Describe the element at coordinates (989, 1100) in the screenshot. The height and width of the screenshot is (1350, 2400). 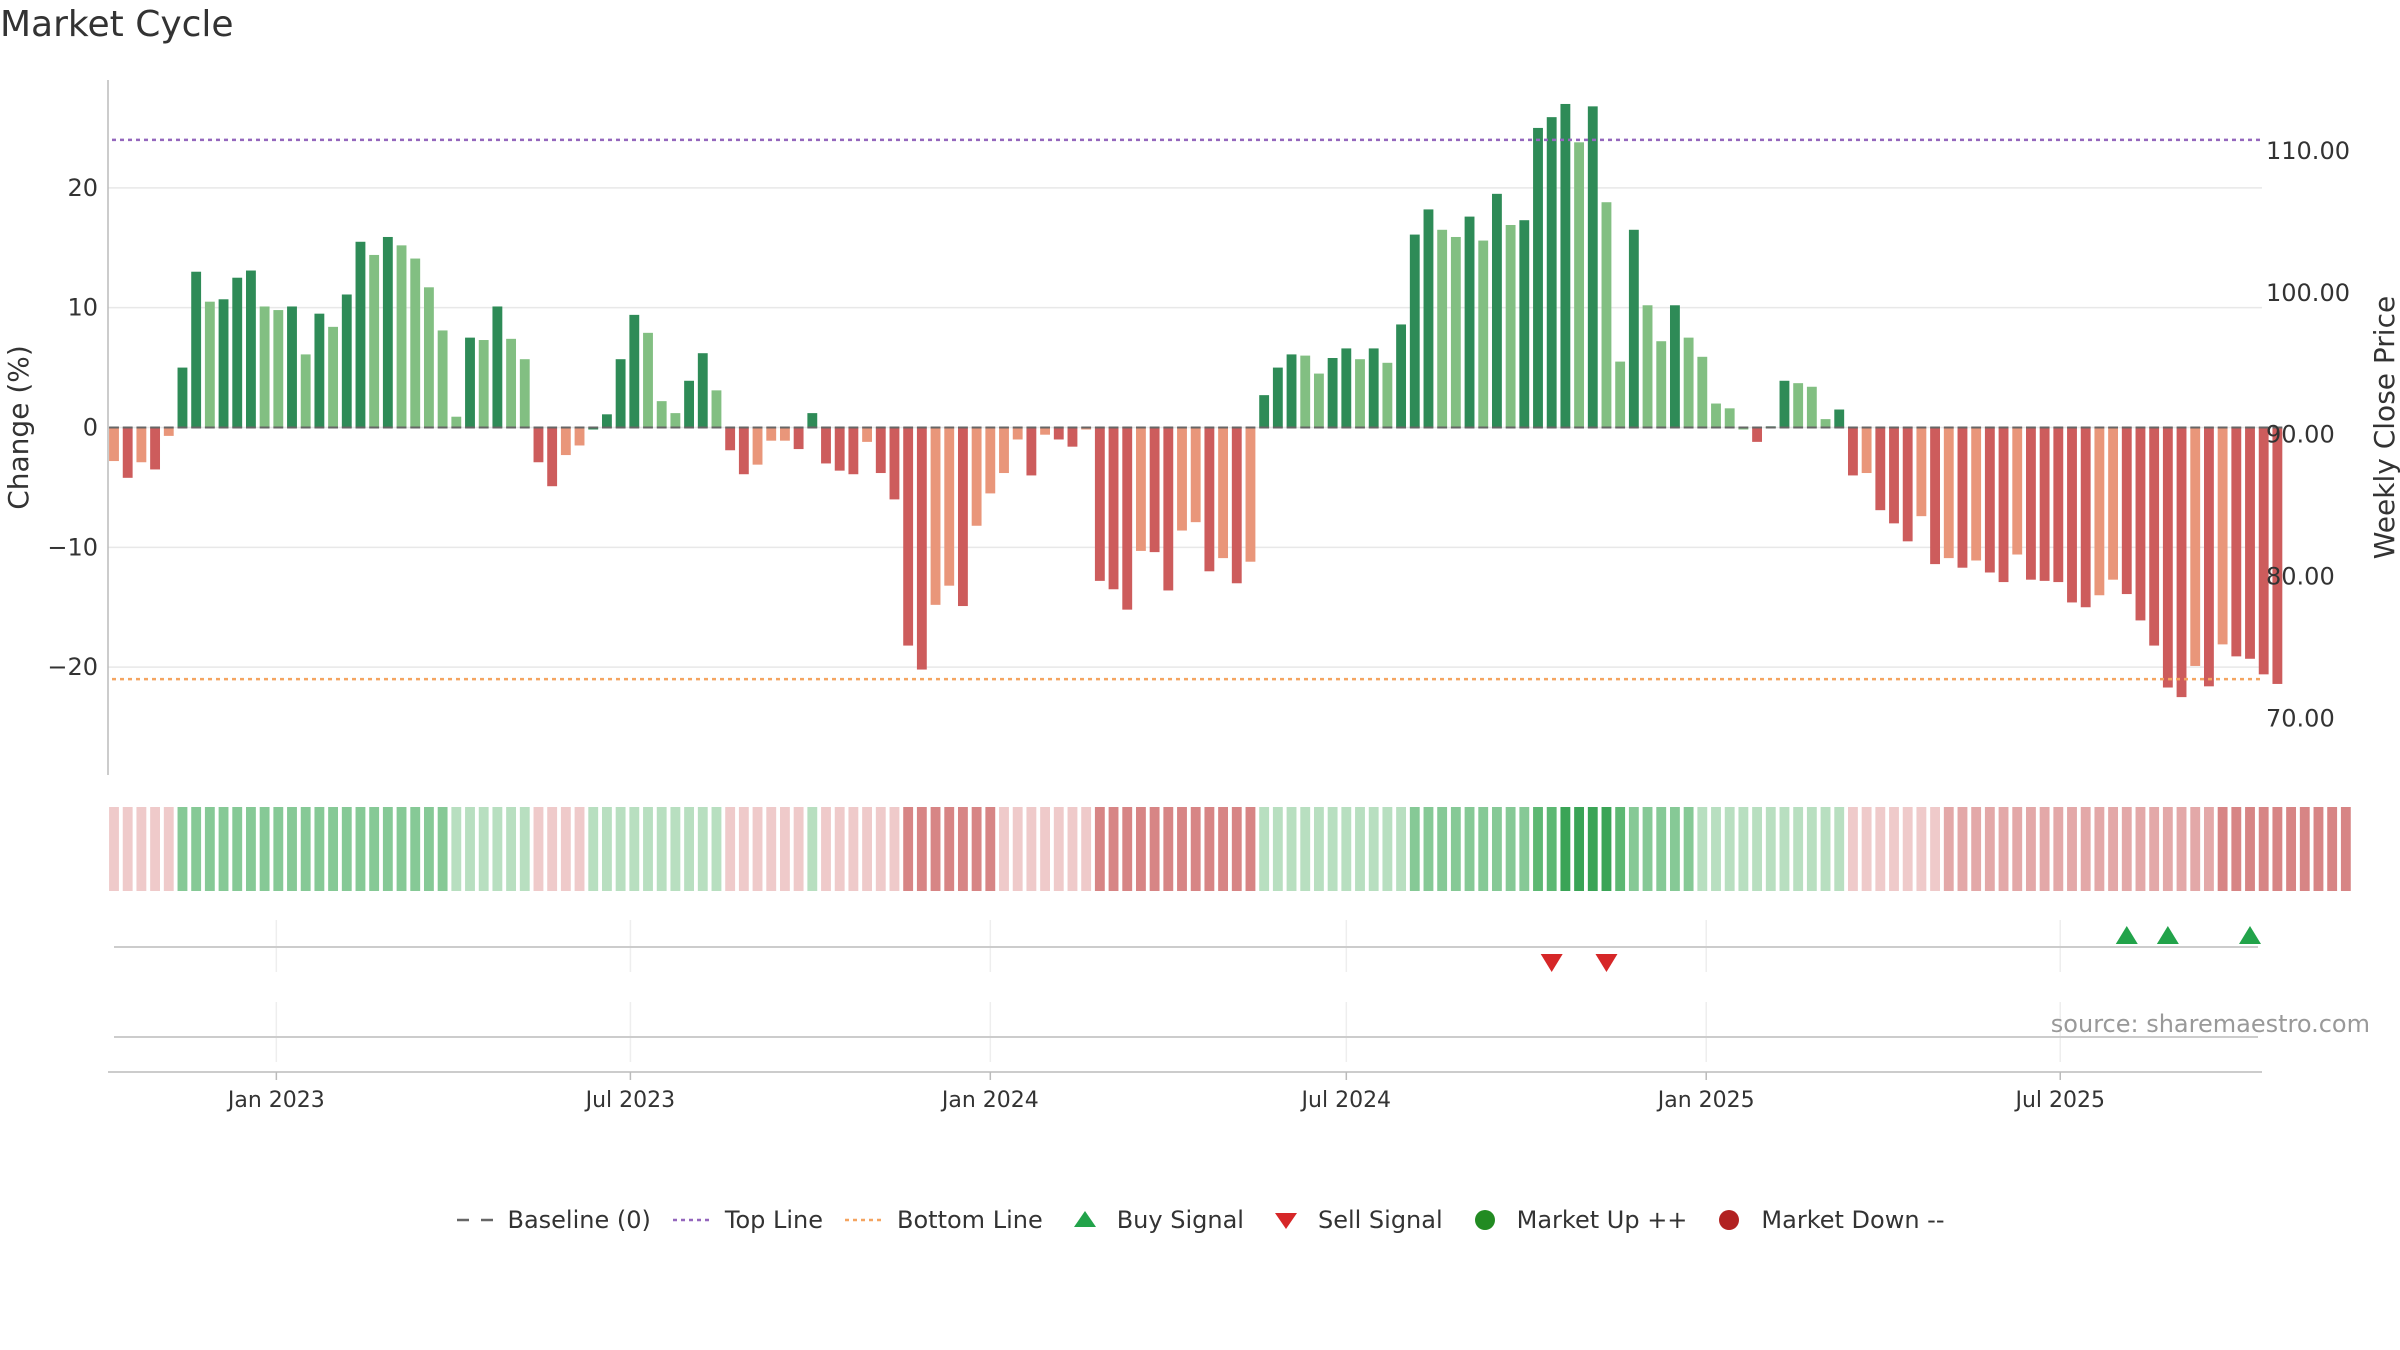
I see `x-tick-label: Jan 2024` at that location.